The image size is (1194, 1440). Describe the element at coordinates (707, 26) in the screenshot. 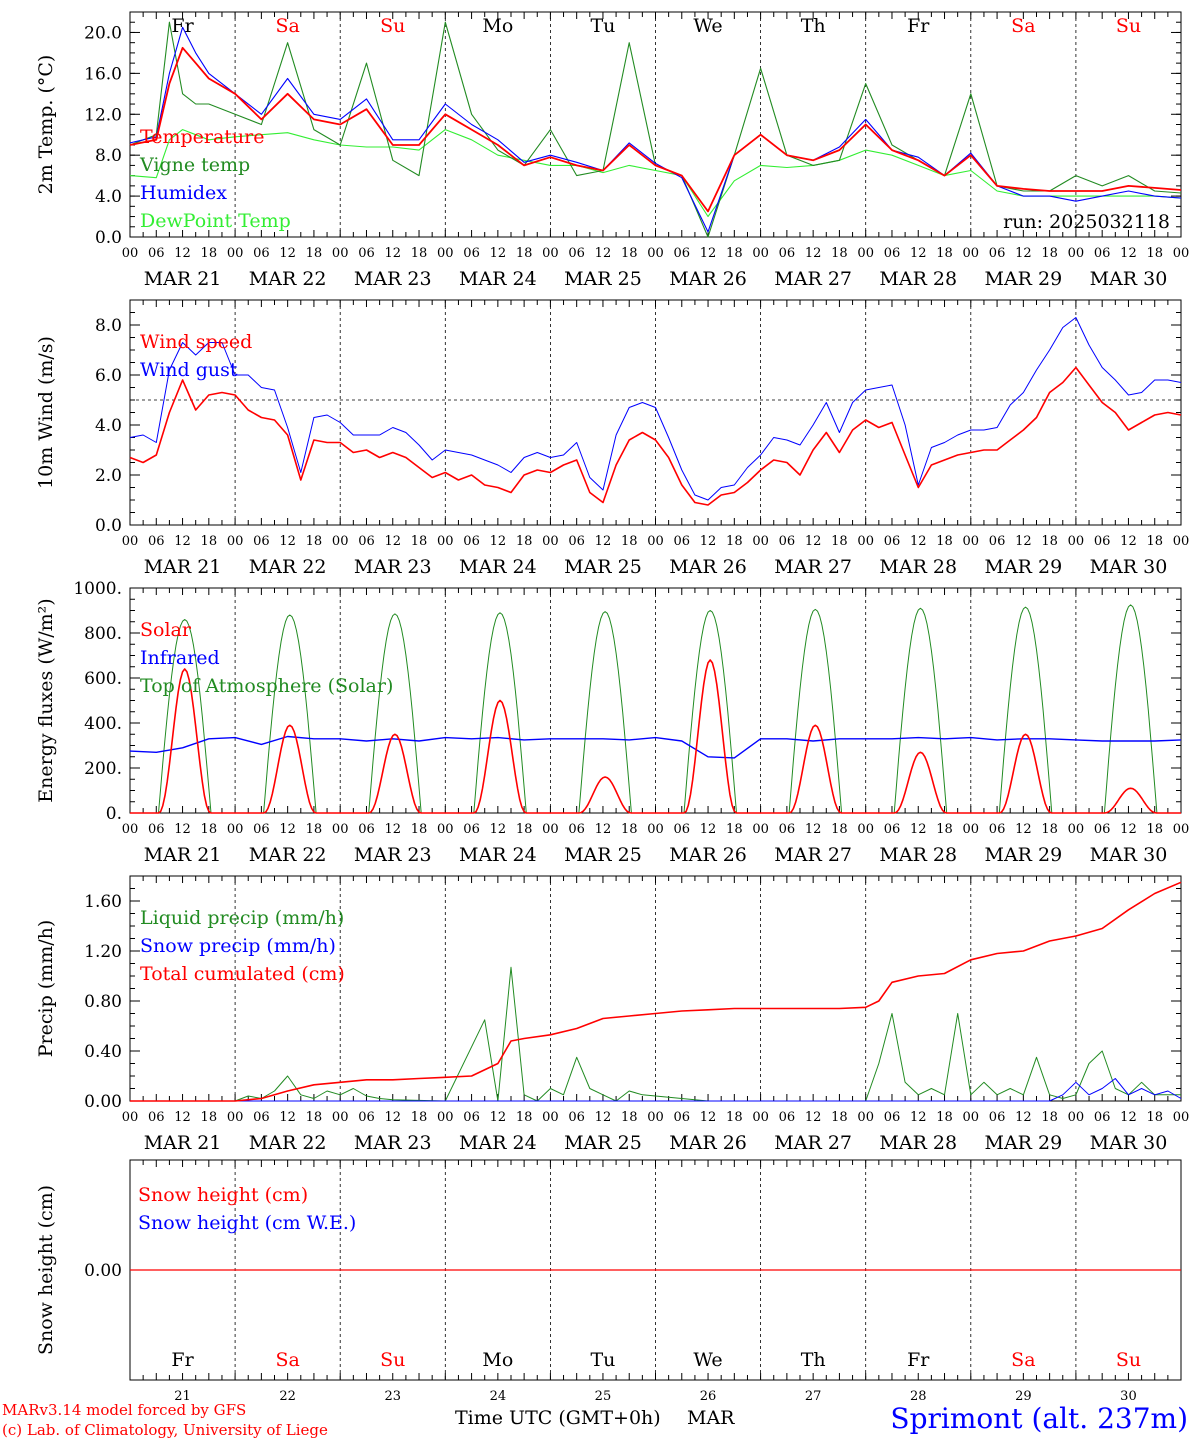

I see `weekday-label: We` at that location.